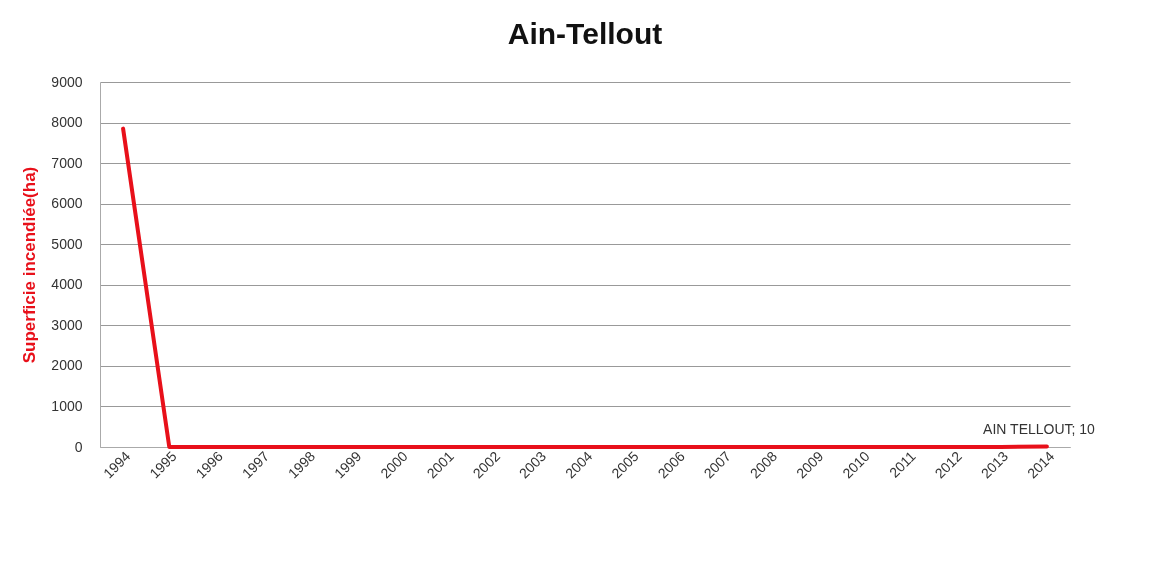  I want to click on y-tick-label: 4000, so click(67, 284).